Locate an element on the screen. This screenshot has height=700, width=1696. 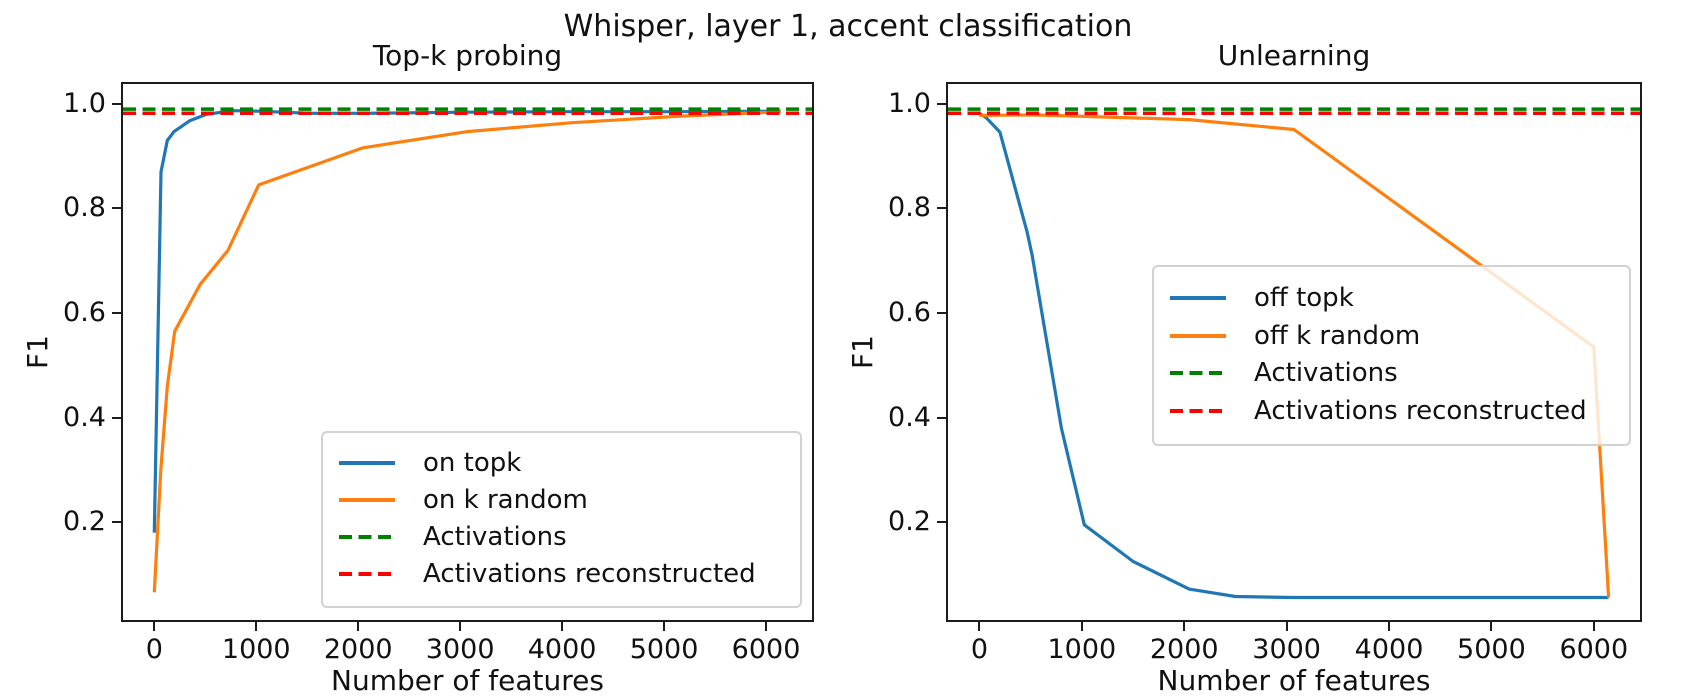
x-axis-label-left: Number of features is located at coordinates (467, 680).